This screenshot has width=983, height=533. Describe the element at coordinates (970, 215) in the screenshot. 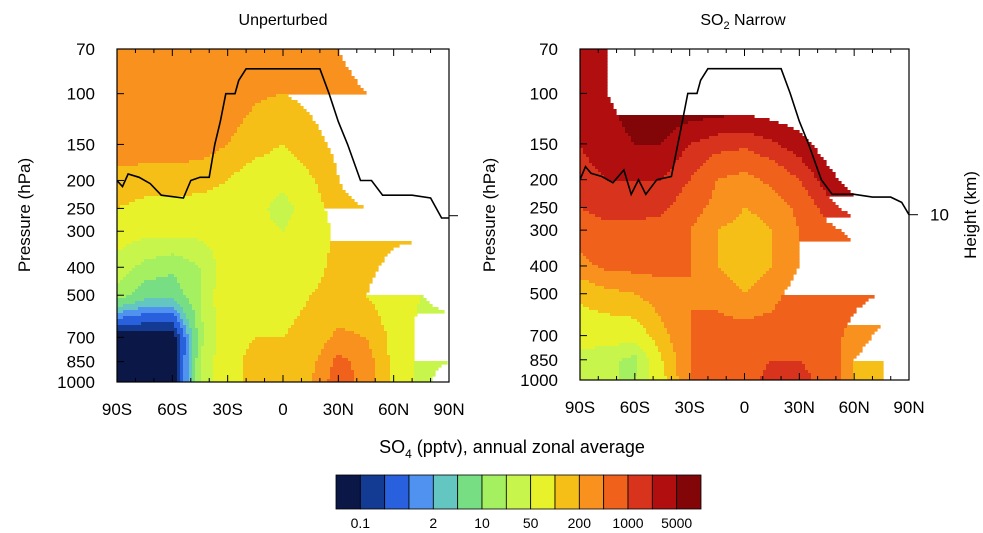

I see `height-axis-label: Height (km)` at that location.